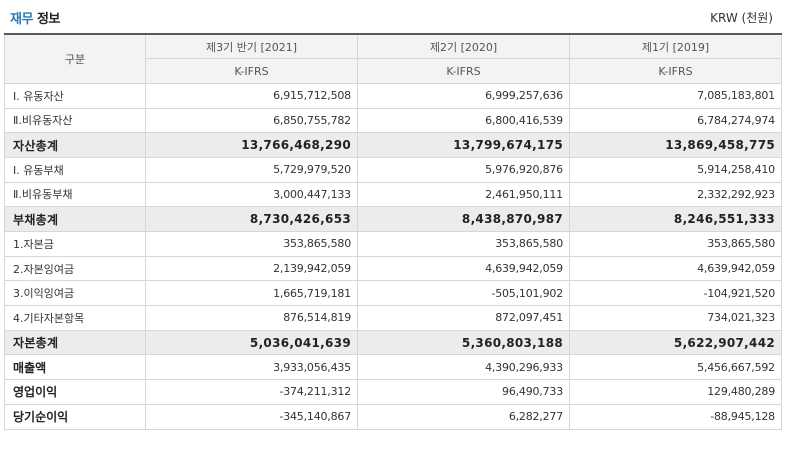 The height and width of the screenshot is (453, 785). I want to click on row-label: 자본총계, so click(75, 342).